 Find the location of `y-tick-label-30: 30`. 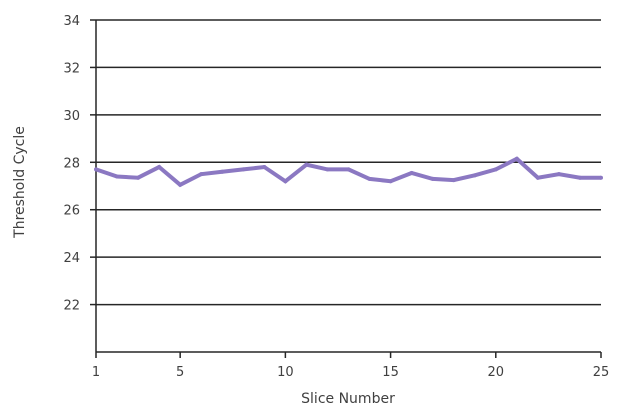

y-tick-label-30: 30 is located at coordinates (71, 116).